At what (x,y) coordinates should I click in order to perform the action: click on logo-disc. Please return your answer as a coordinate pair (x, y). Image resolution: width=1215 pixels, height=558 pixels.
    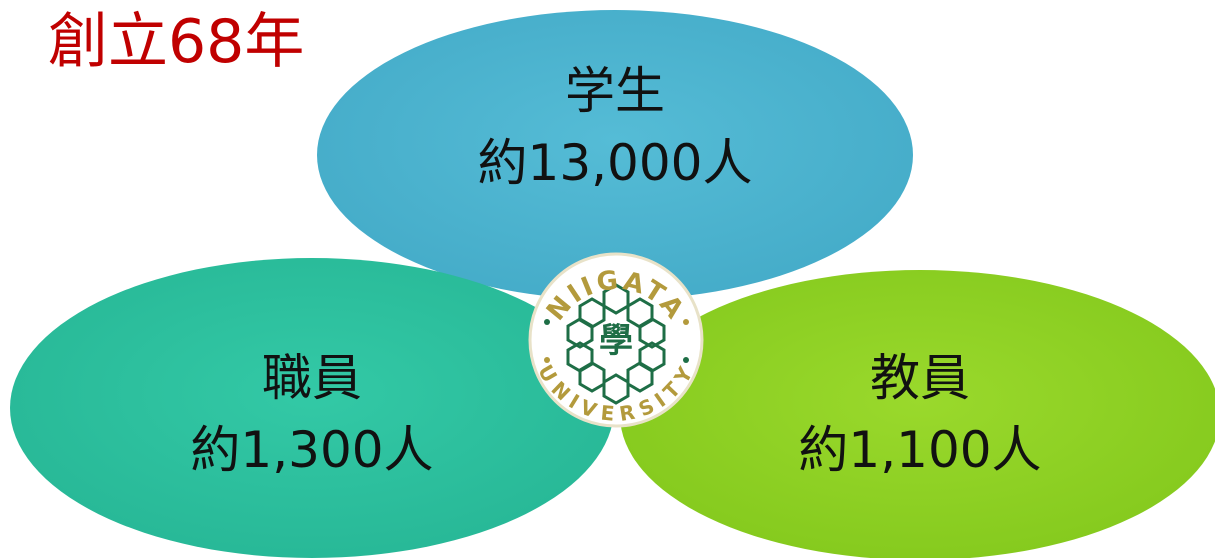
    Looking at the image, I should click on (616, 340).